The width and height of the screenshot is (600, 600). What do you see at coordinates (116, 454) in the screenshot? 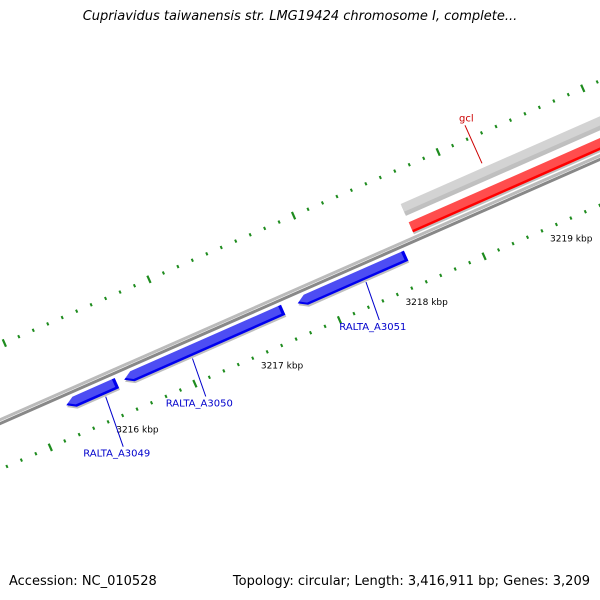
I see `gene-label-ralta_a3049: RALTA_A3049` at bounding box center [116, 454].